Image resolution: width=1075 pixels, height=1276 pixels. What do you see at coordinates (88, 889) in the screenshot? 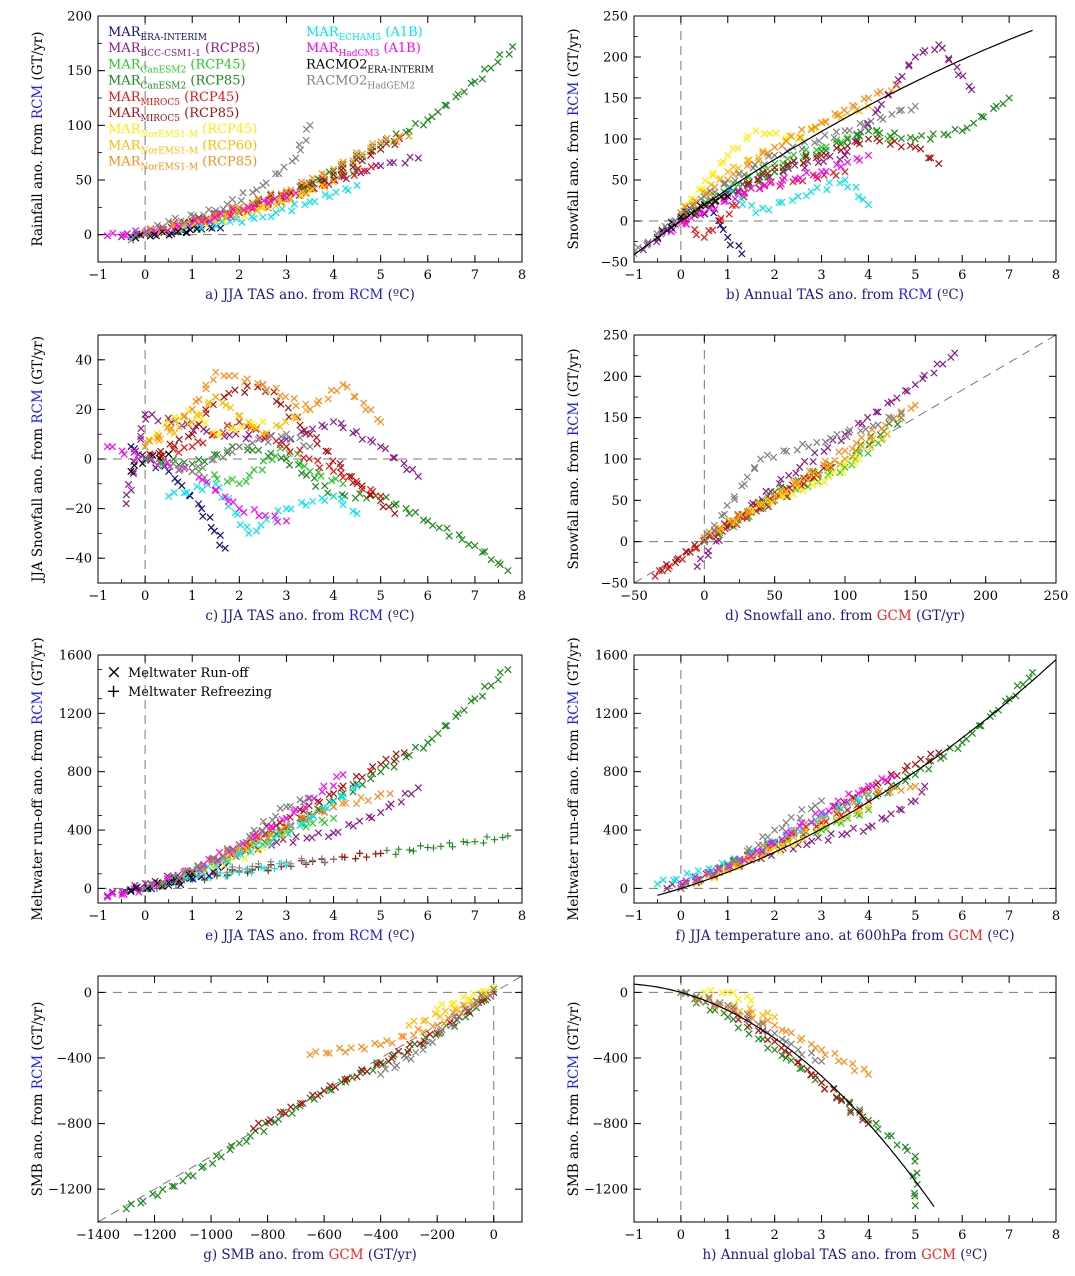
I see `y-tick-label: 0` at bounding box center [88, 889].